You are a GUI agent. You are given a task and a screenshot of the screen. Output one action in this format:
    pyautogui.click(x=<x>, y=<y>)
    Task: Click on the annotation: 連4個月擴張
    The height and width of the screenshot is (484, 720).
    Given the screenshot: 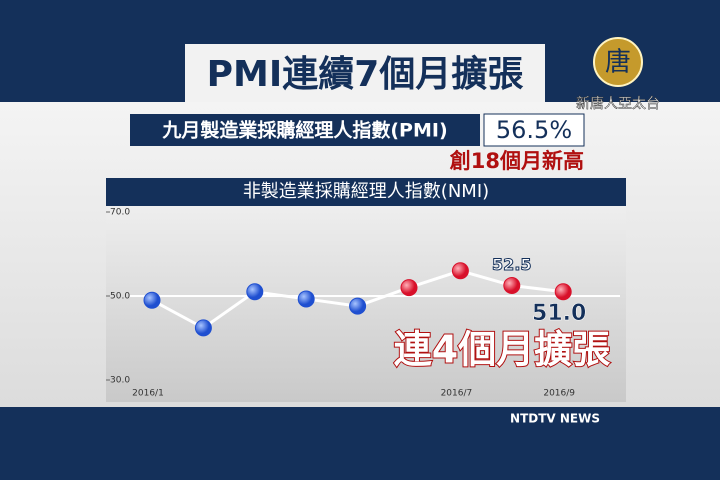 What is the action you would take?
    pyautogui.click(x=502, y=350)
    